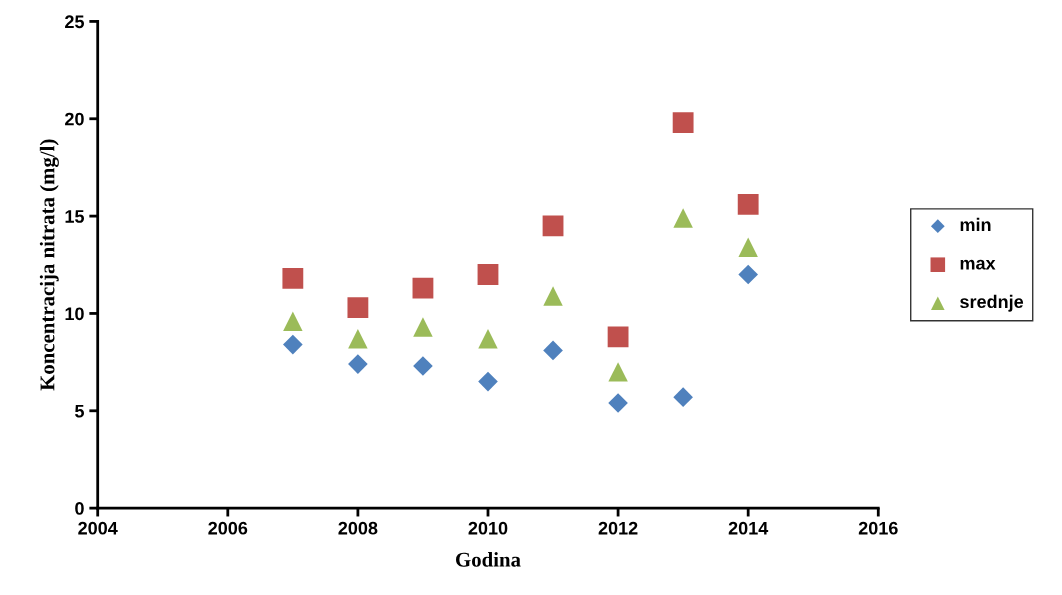 This screenshot has width=1062, height=595. Describe the element at coordinates (748, 528) in the screenshot. I see `x-tick-label: 2014` at that location.